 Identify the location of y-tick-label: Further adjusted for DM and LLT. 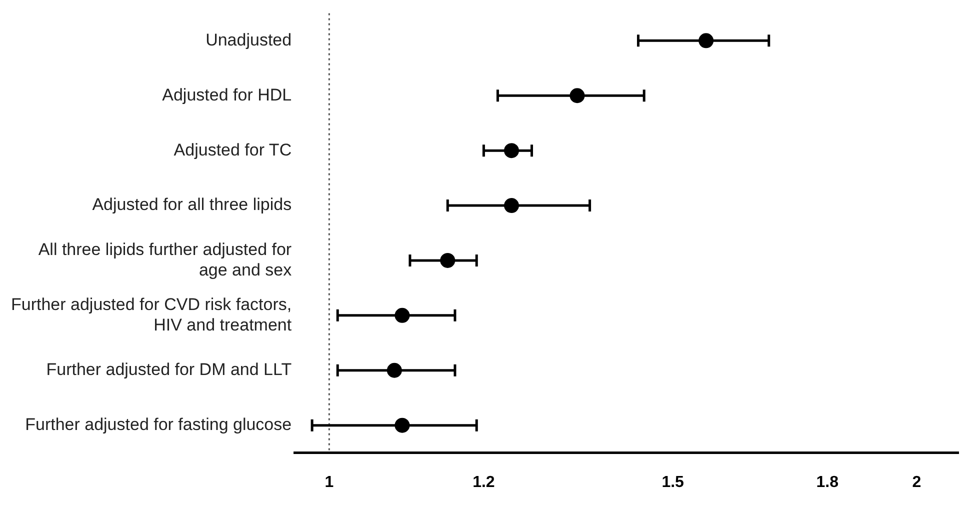
(169, 370).